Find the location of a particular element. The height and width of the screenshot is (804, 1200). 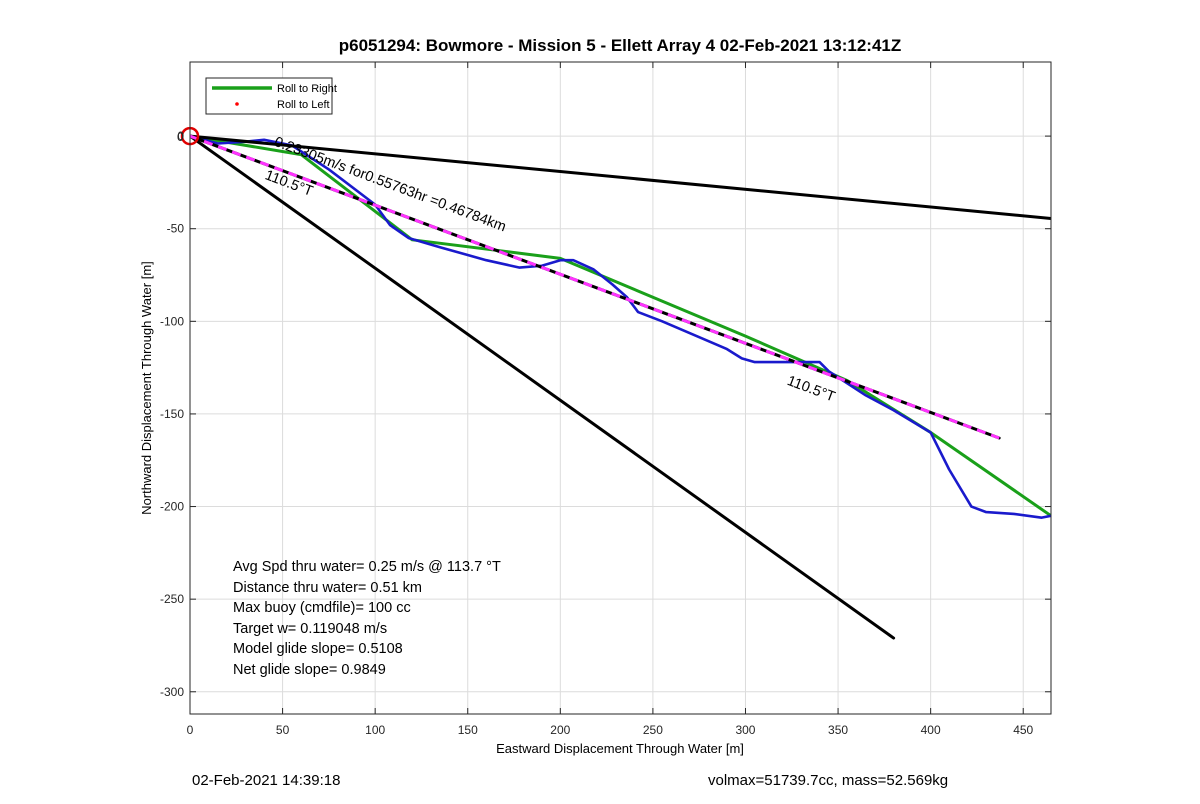

y-tick-label: -100 is located at coordinates (172, 321).